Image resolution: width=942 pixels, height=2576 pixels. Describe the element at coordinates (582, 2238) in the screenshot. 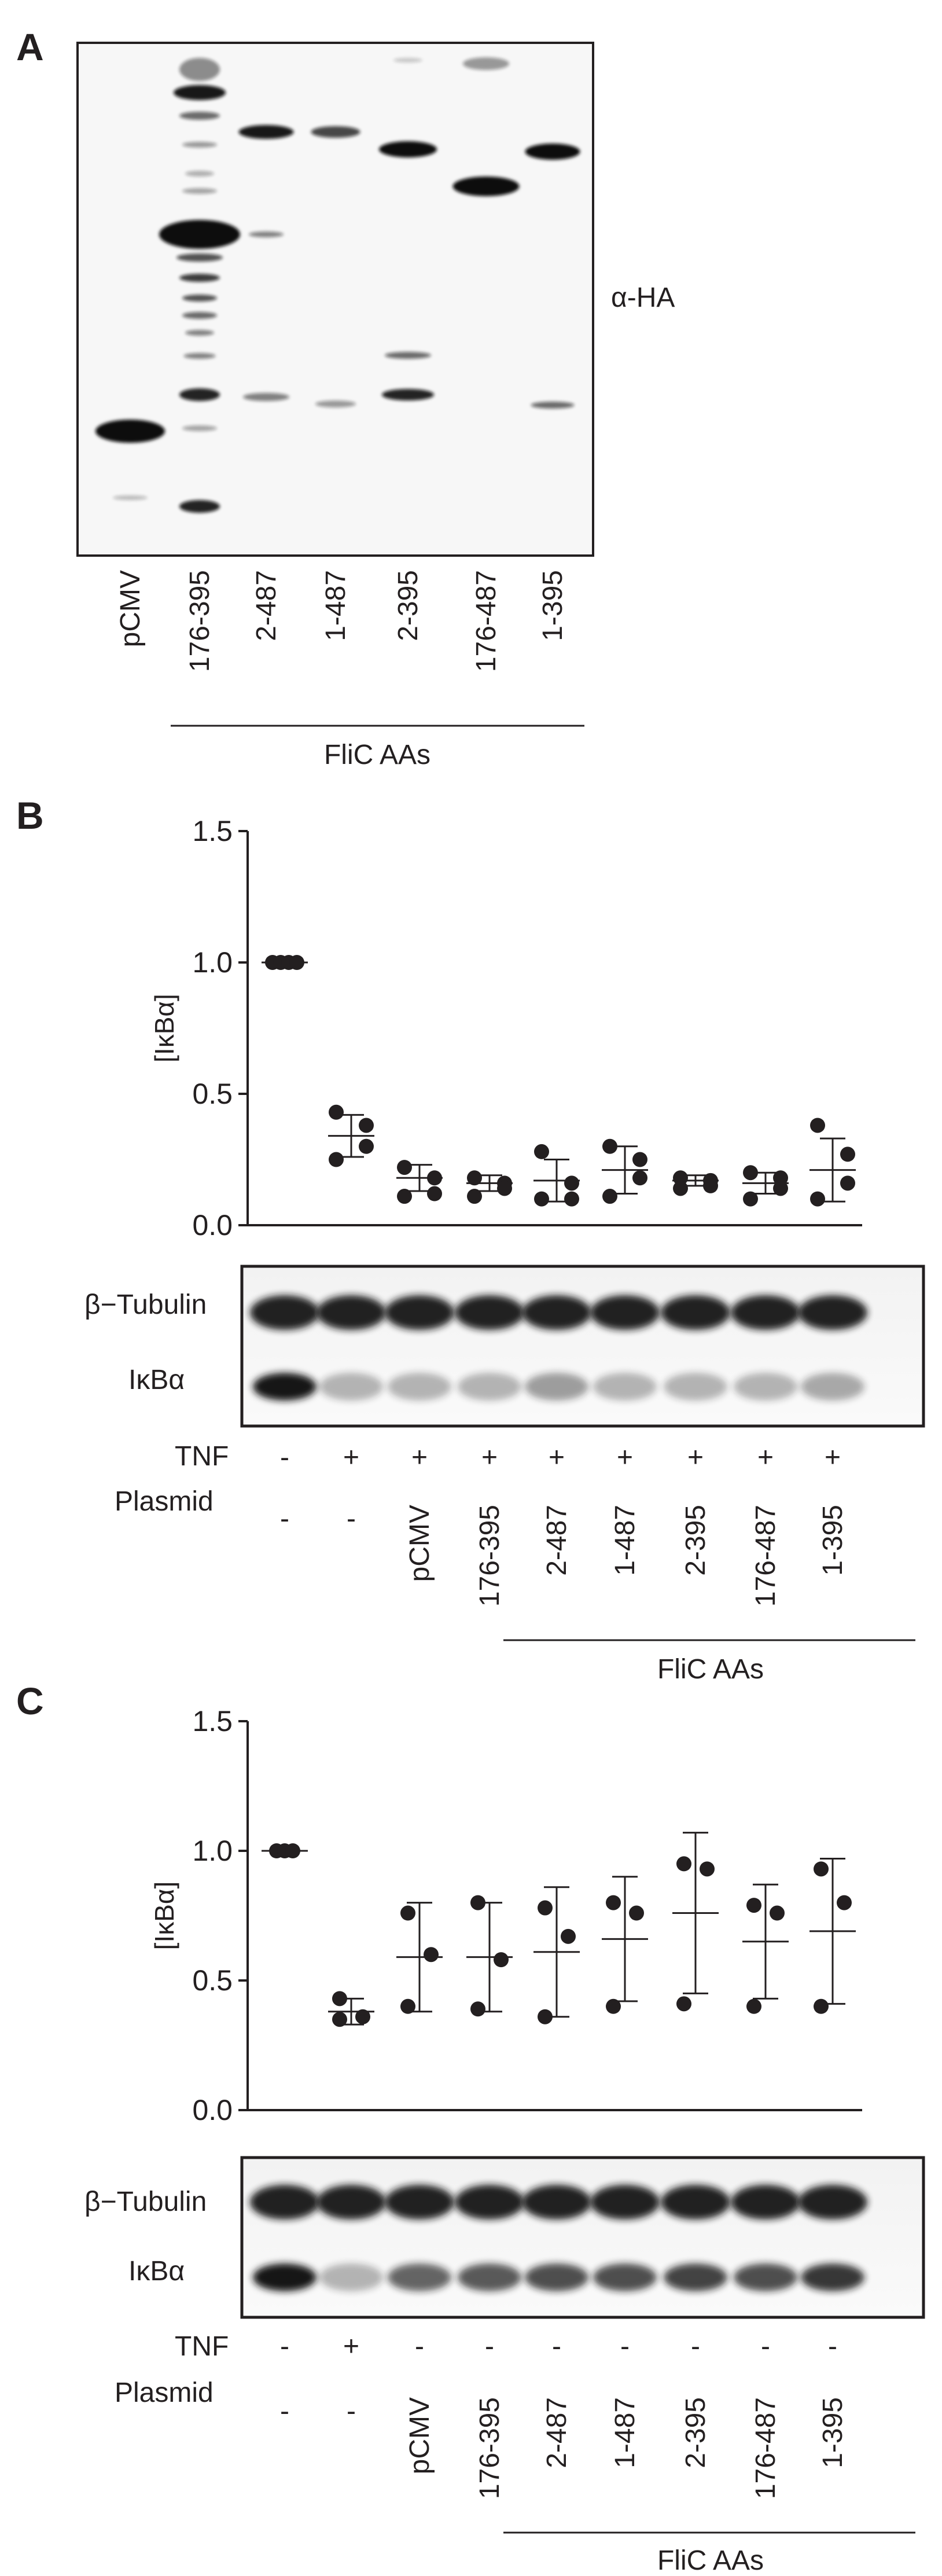

I see `blot-frame` at that location.